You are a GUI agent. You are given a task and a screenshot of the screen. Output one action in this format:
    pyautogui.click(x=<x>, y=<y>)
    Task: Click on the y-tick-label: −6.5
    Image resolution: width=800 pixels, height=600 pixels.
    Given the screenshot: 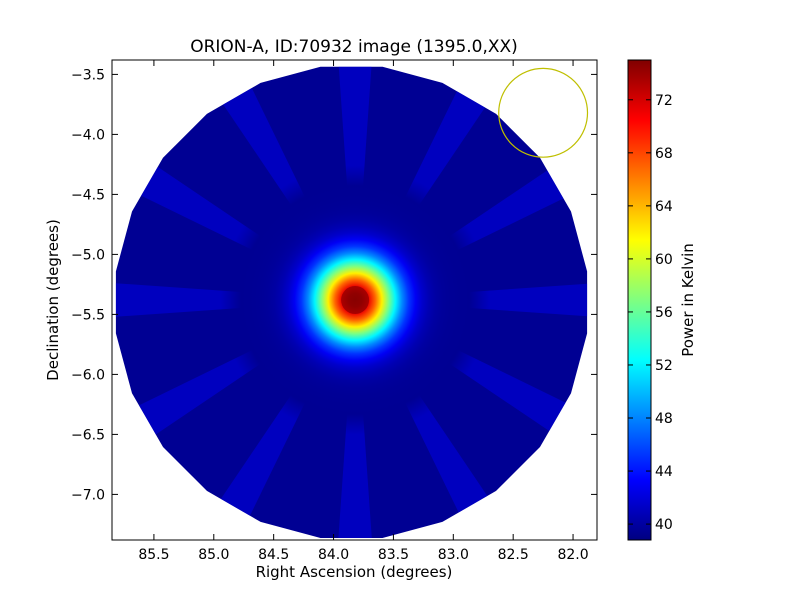 What is the action you would take?
    pyautogui.click(x=88, y=435)
    